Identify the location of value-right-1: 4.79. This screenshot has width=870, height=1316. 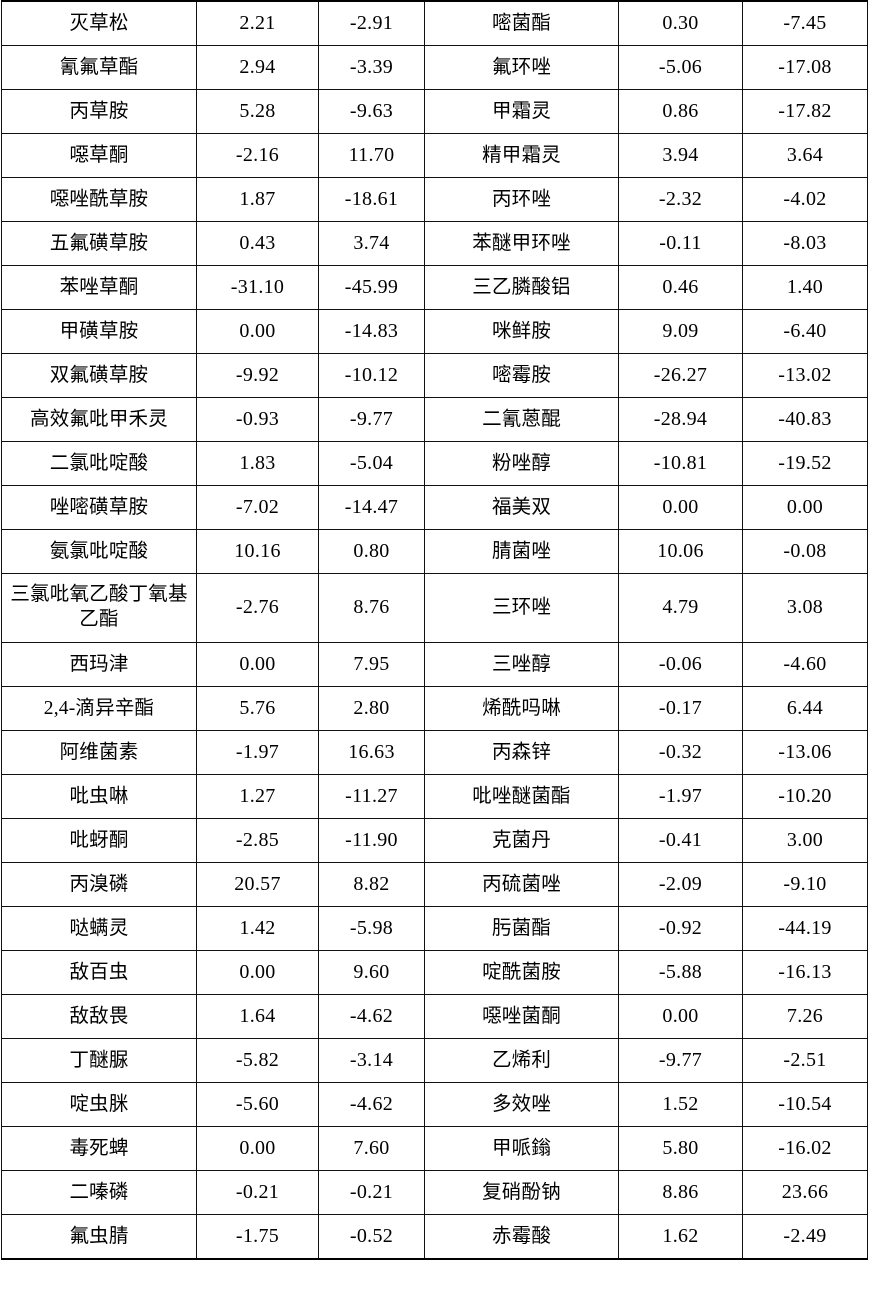
(680, 608).